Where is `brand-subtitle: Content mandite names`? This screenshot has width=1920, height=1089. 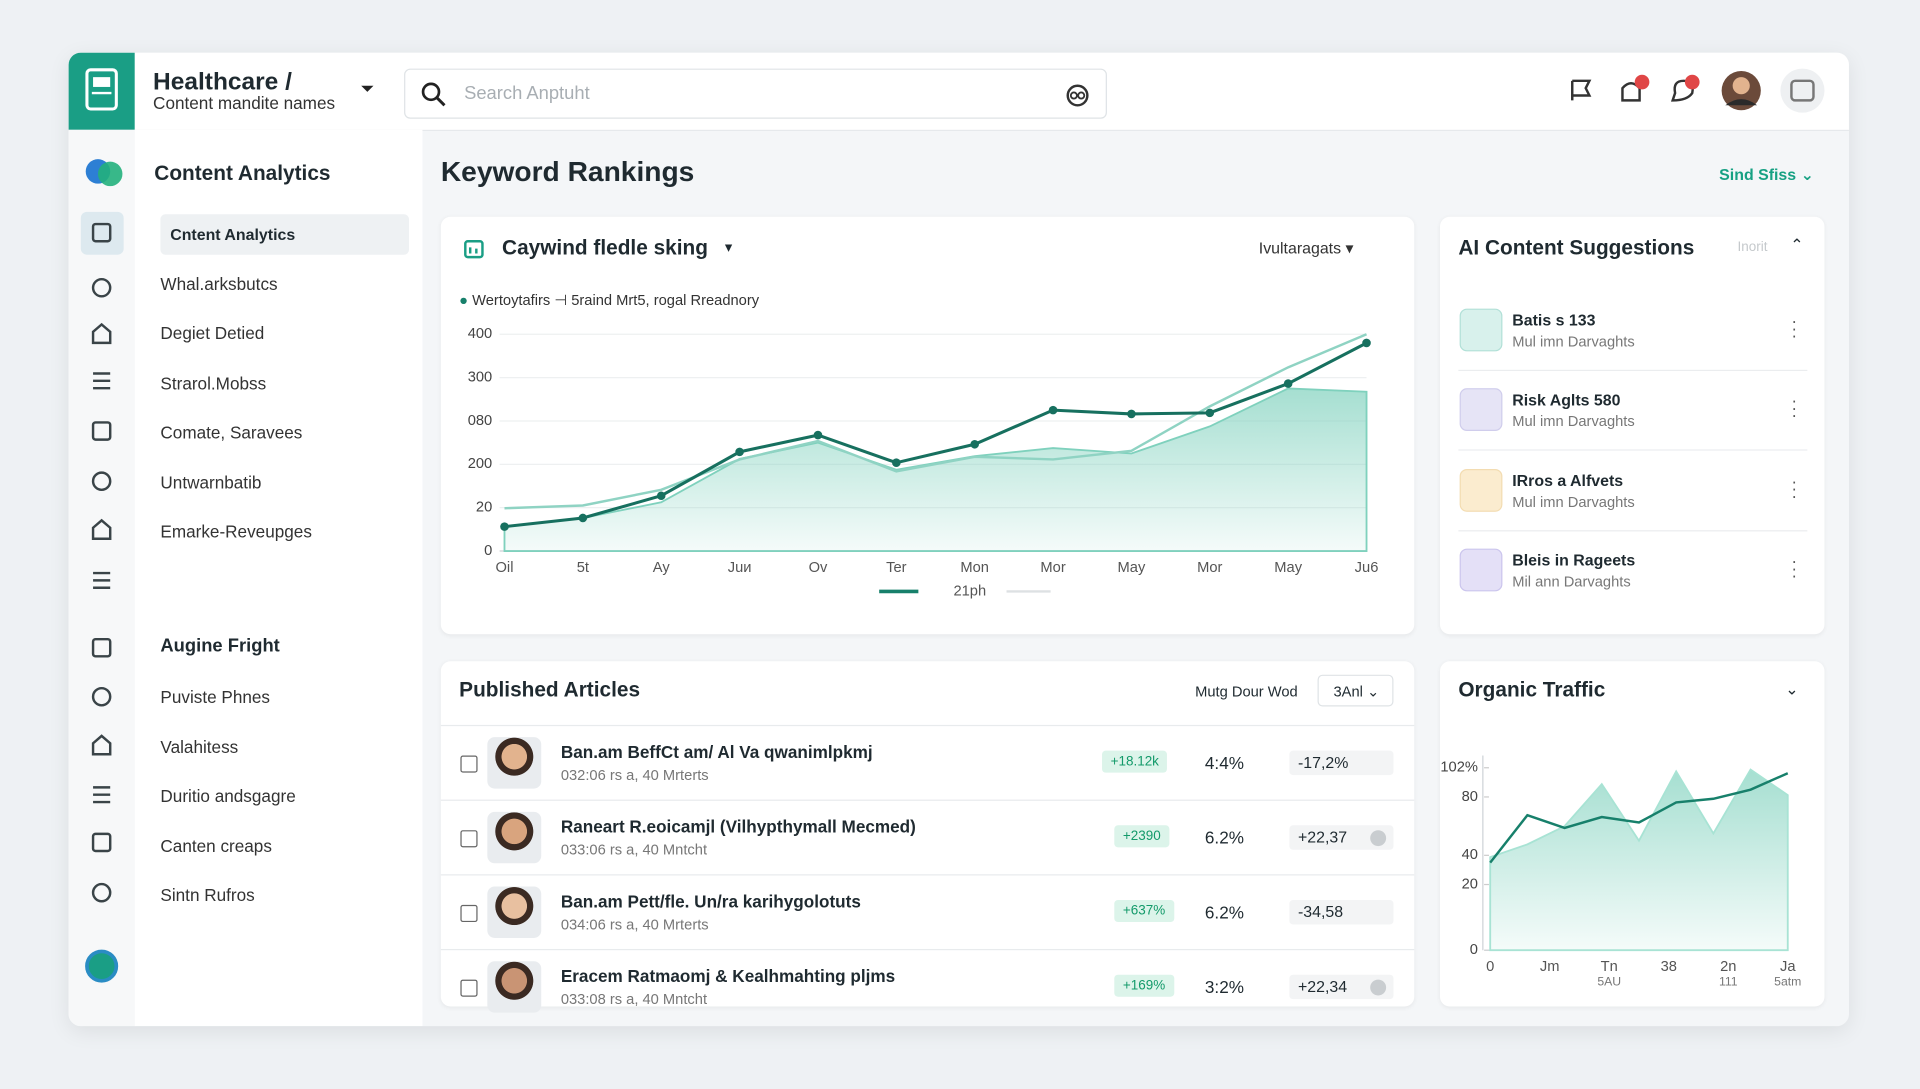 brand-subtitle: Content mandite names is located at coordinates (244, 103).